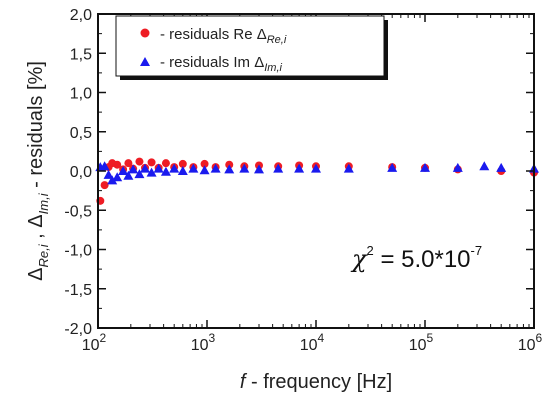 The image size is (550, 402). What do you see at coordinates (317, 181) in the screenshot?
I see `marks-layer` at bounding box center [317, 181].